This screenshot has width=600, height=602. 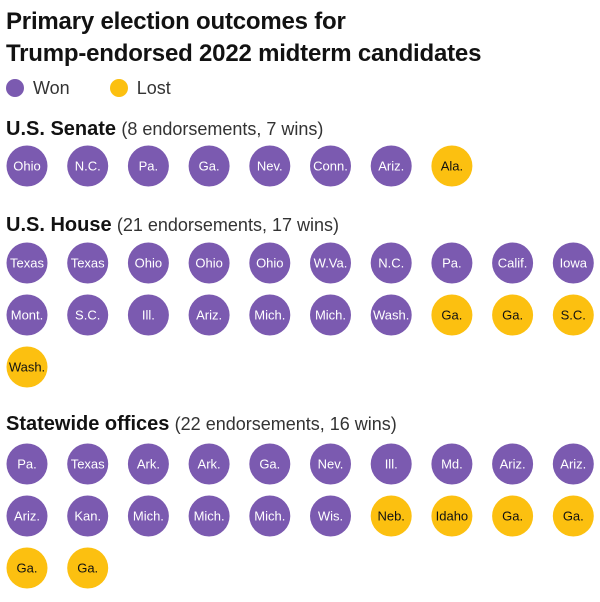 I want to click on dot-label: Pa., so click(x=27, y=464).